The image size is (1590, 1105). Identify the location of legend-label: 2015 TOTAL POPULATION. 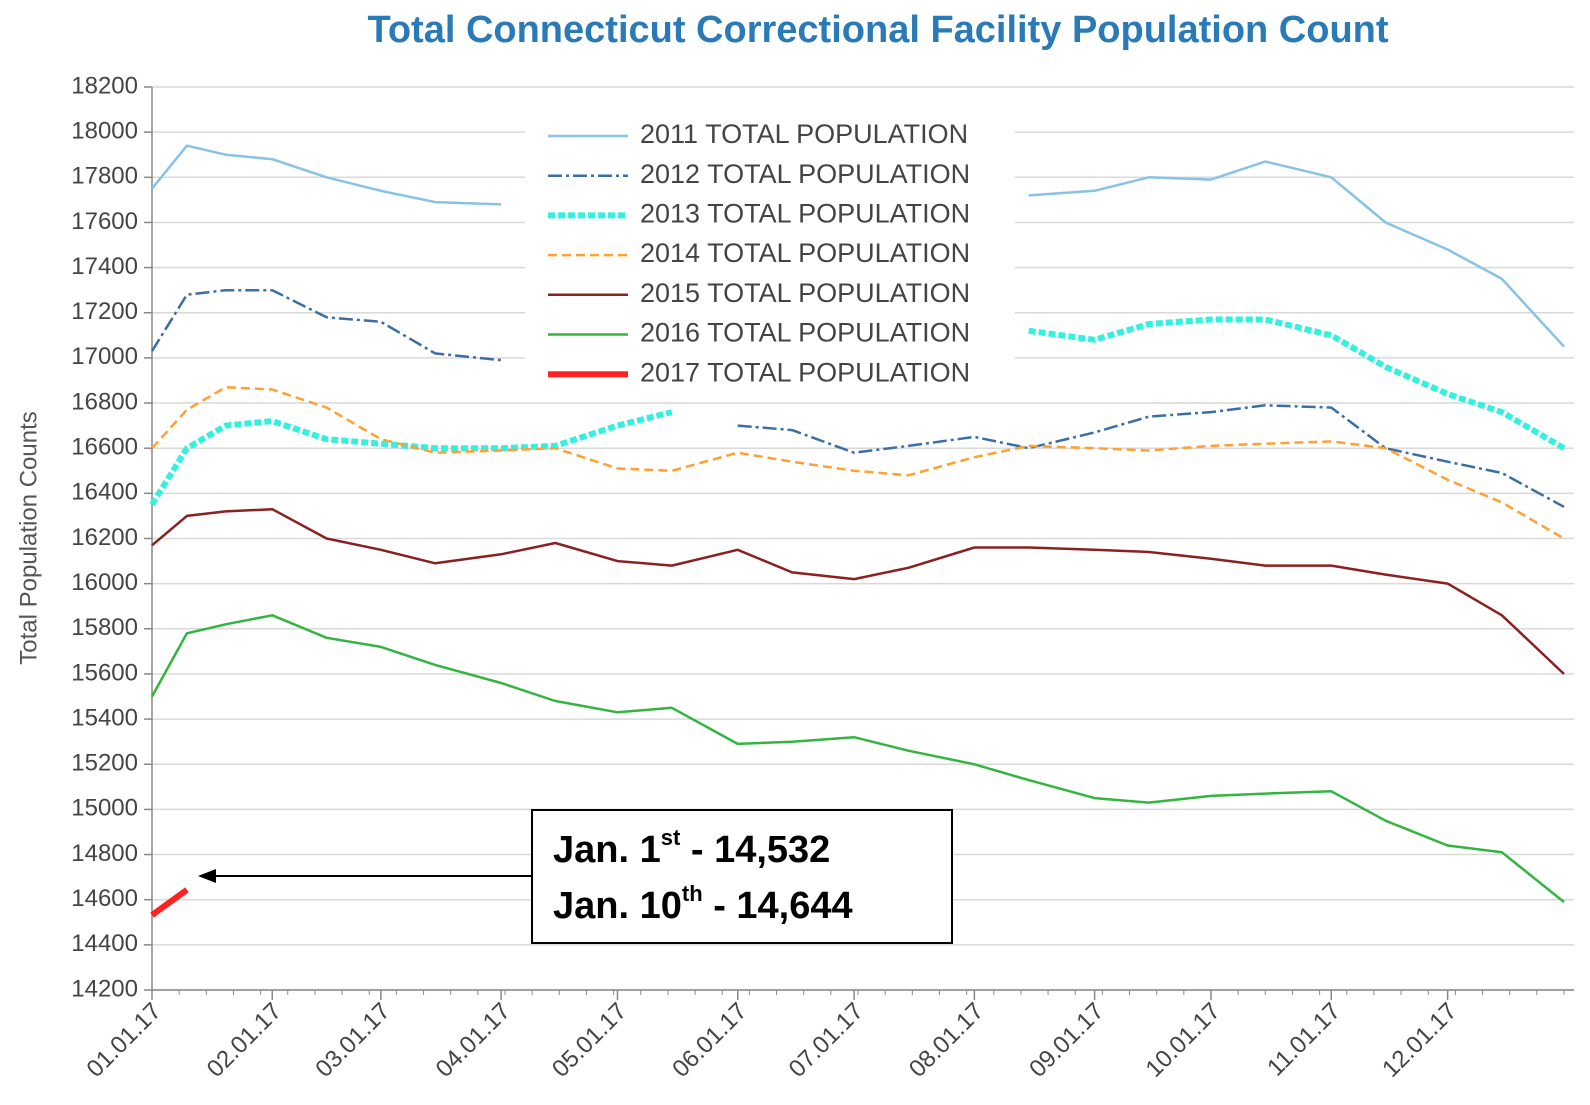
(805, 293).